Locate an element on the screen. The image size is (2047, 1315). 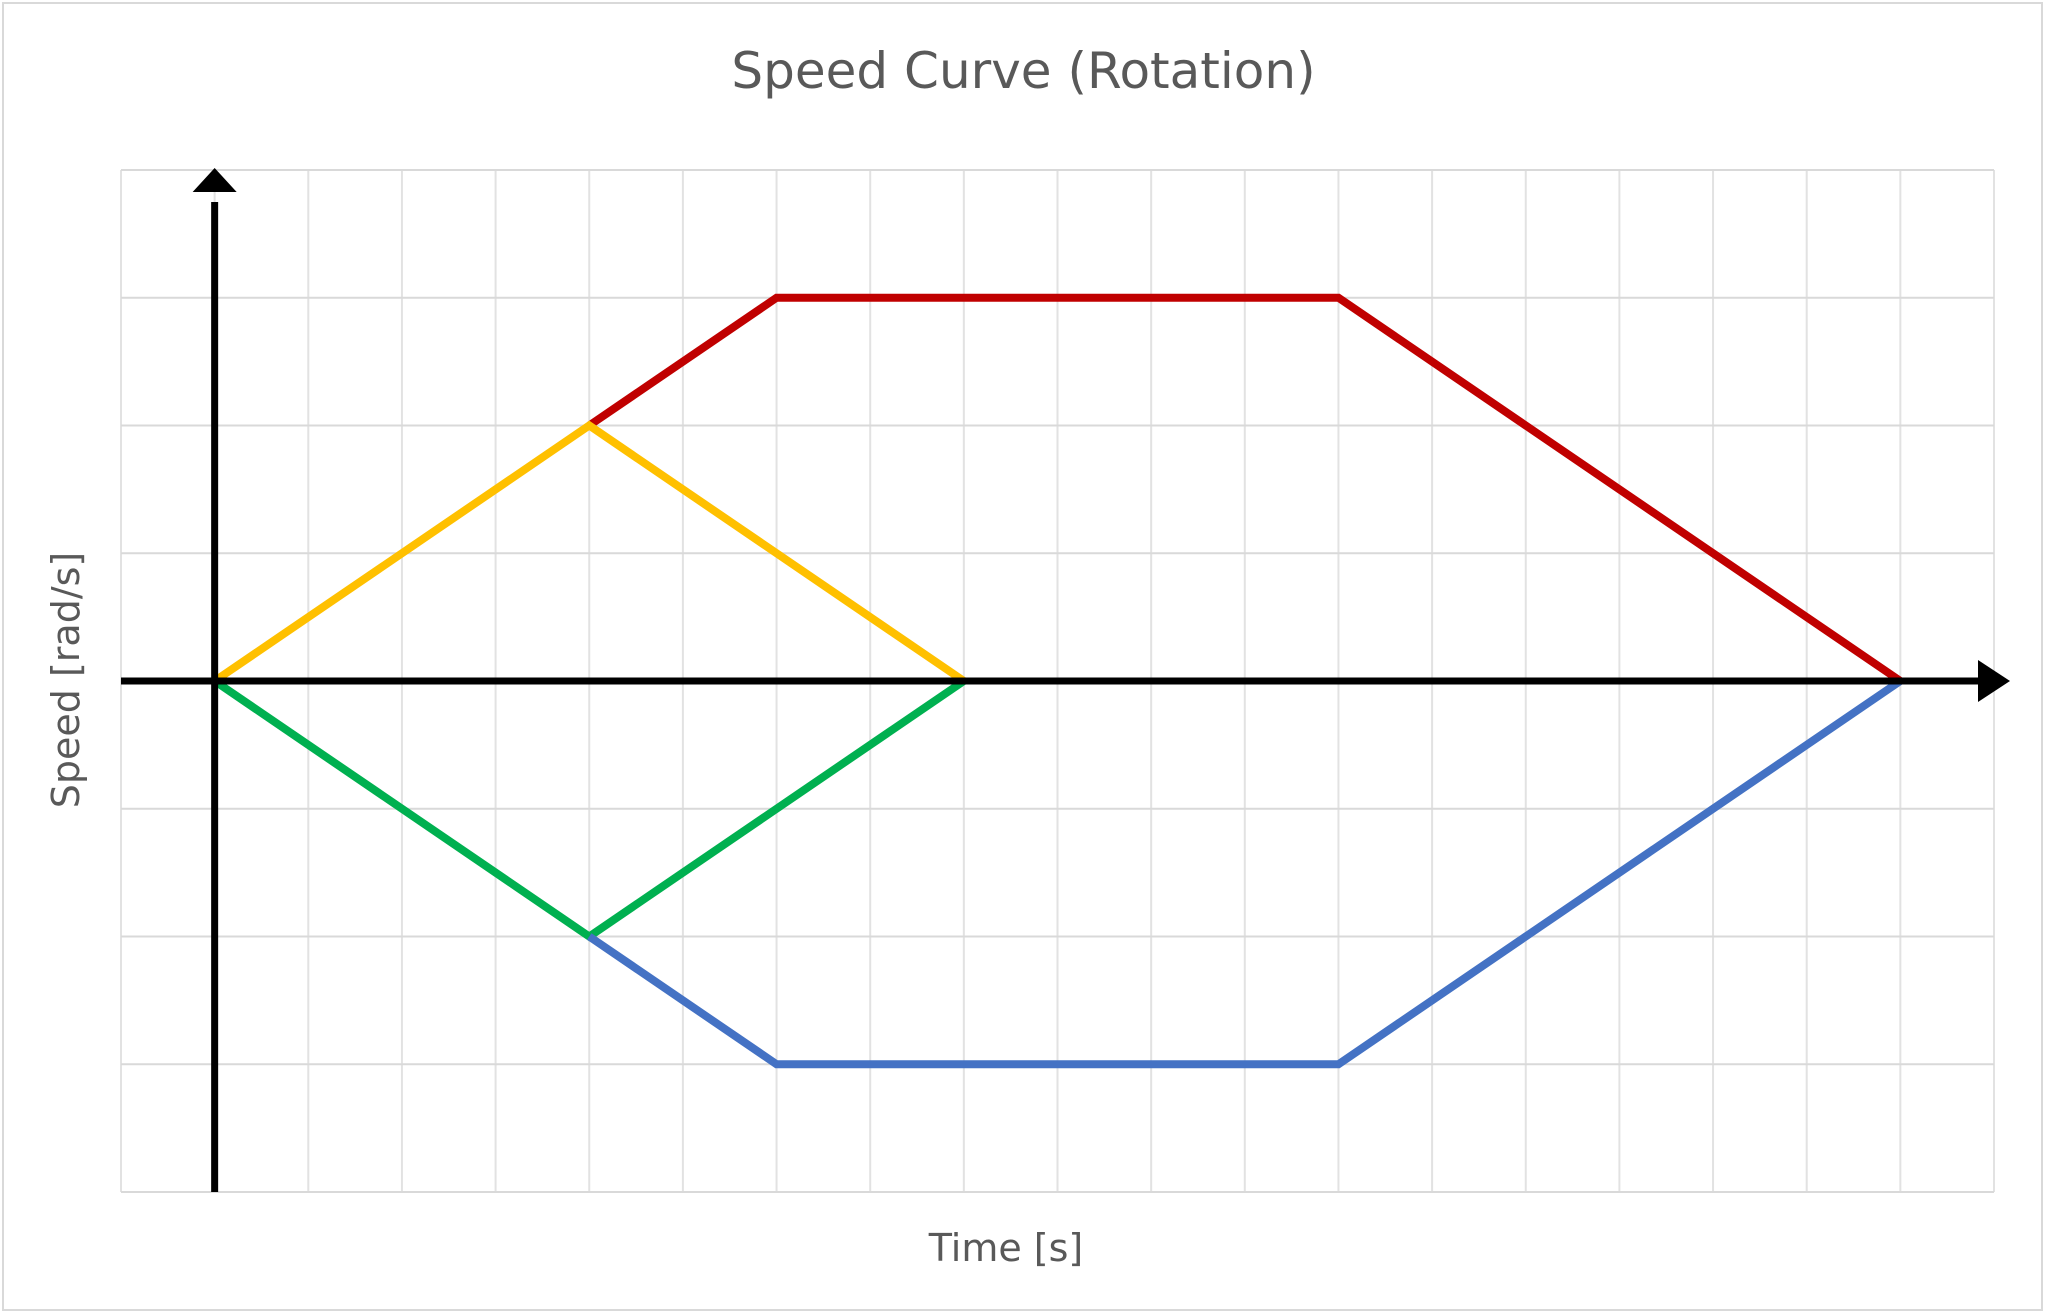
chart-title: Speed Curve (Rotation) is located at coordinates (1023, 71).